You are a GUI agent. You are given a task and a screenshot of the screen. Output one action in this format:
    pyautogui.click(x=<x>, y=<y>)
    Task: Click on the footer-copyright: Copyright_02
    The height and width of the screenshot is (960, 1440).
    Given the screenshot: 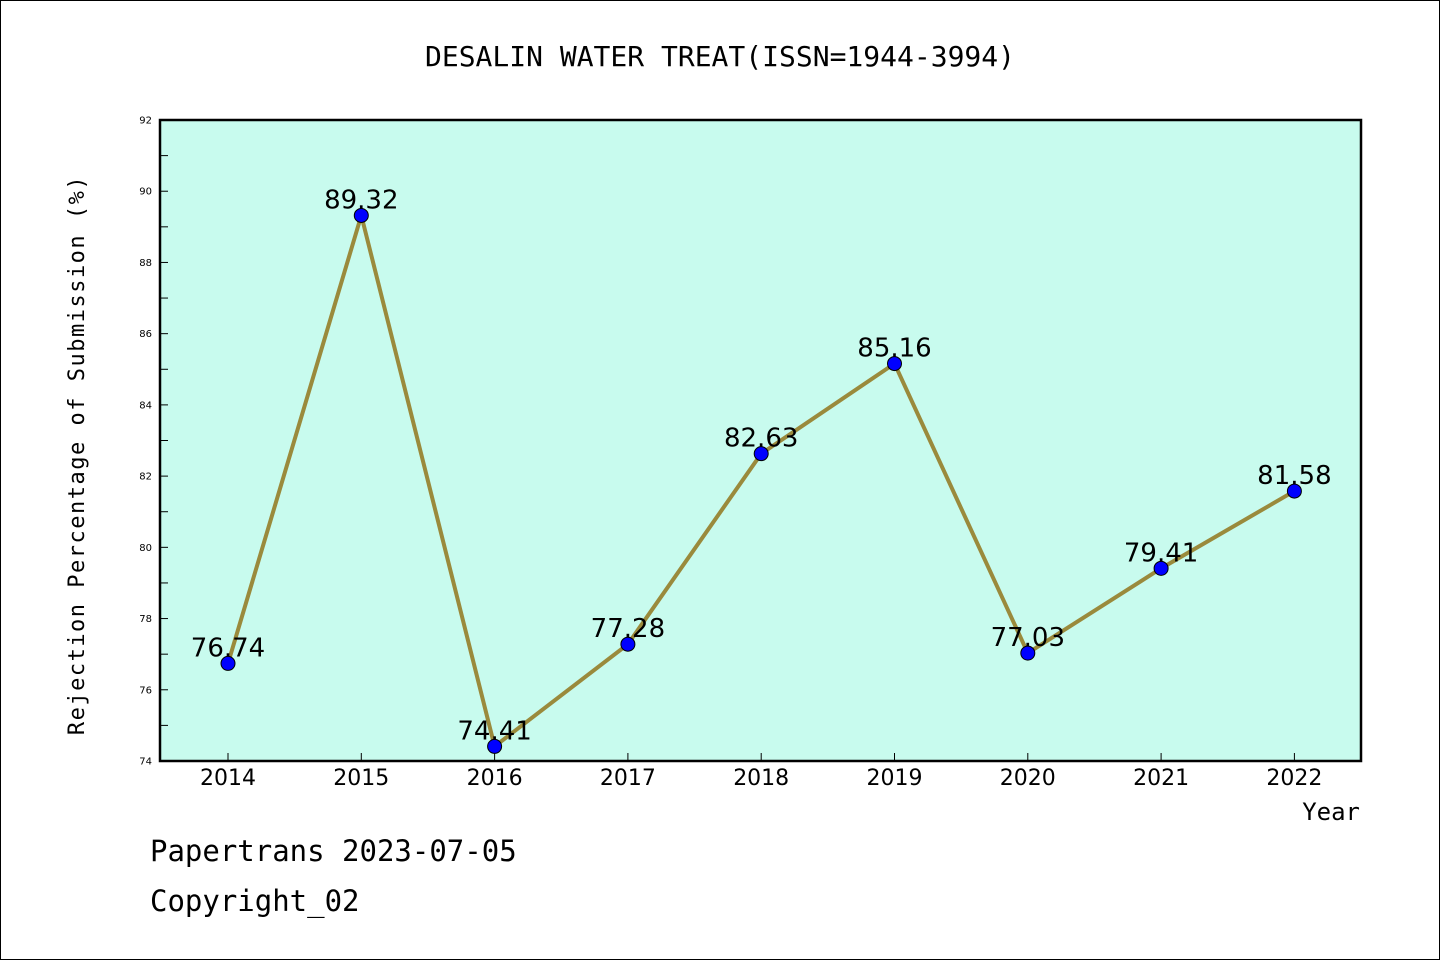 What is the action you would take?
    pyautogui.click(x=255, y=901)
    